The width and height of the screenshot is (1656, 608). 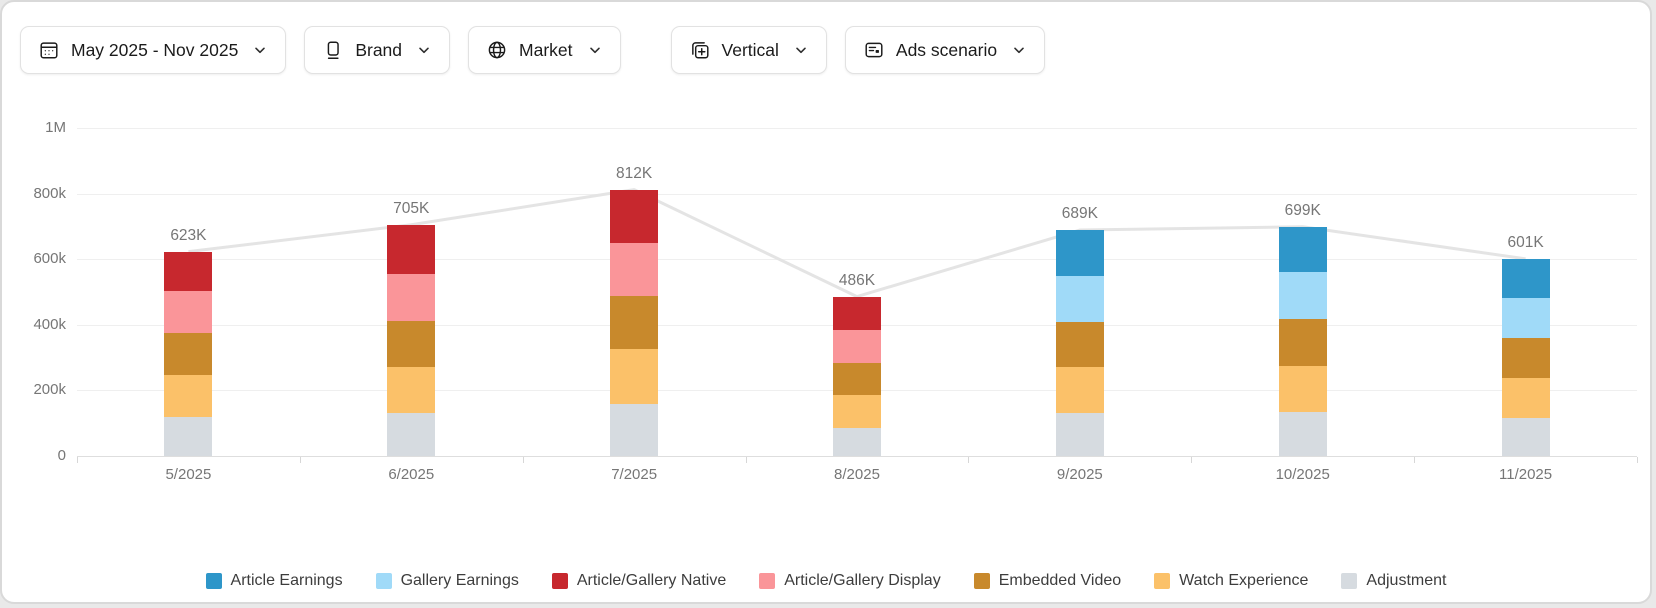 What do you see at coordinates (874, 50) in the screenshot?
I see `ads-scenario-icon` at bounding box center [874, 50].